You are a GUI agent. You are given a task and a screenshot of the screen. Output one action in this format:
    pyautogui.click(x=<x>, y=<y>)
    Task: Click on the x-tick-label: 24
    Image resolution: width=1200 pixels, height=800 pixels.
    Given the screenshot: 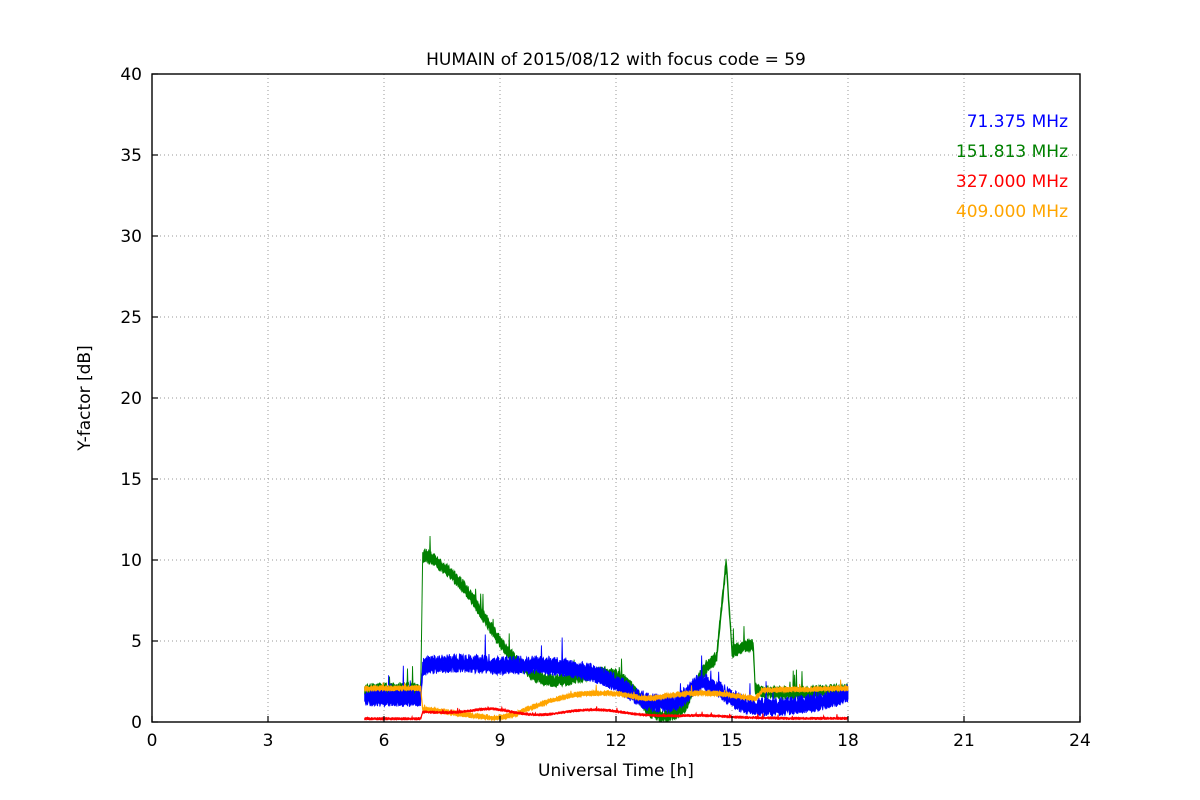 What is the action you would take?
    pyautogui.click(x=1080, y=741)
    